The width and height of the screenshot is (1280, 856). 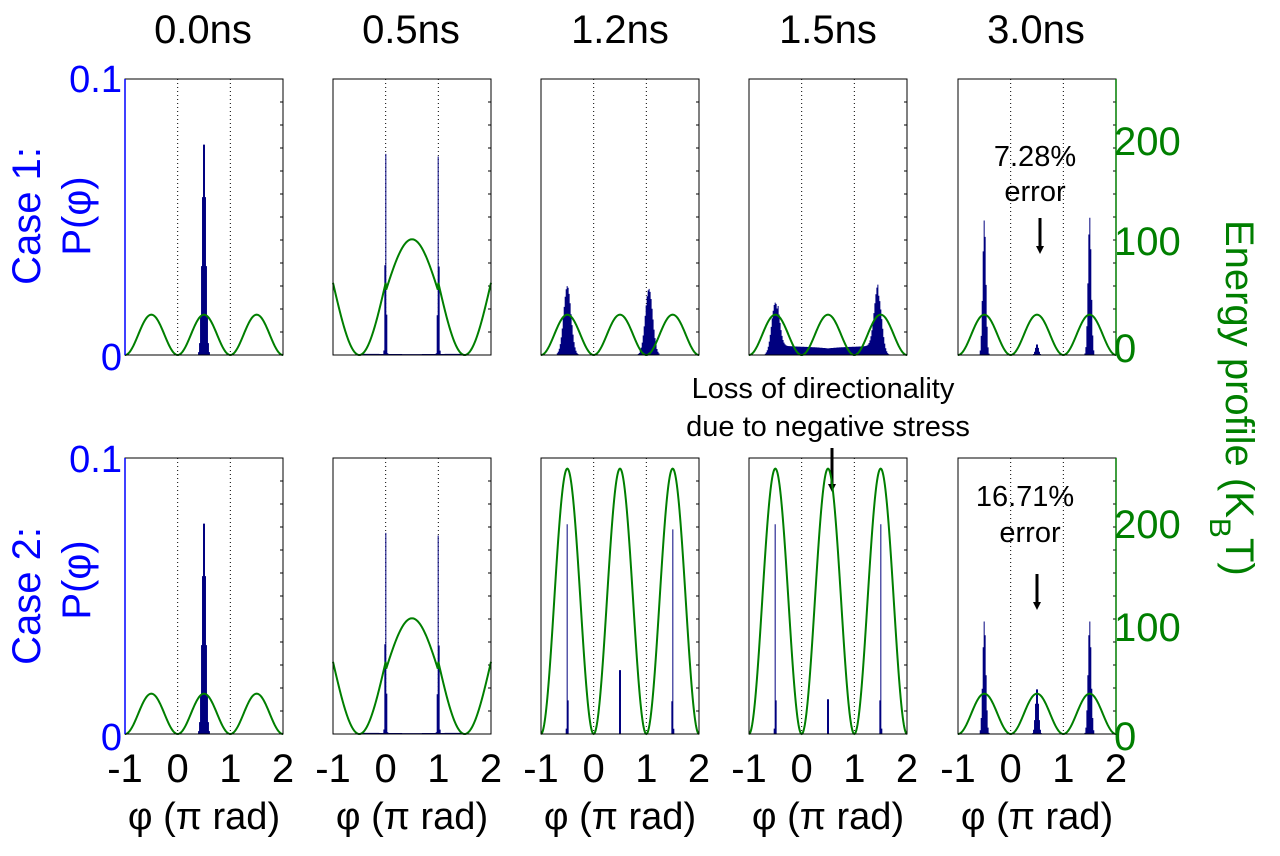 What do you see at coordinates (828, 30) in the screenshot?
I see `column-title-3: 1.5ns` at bounding box center [828, 30].